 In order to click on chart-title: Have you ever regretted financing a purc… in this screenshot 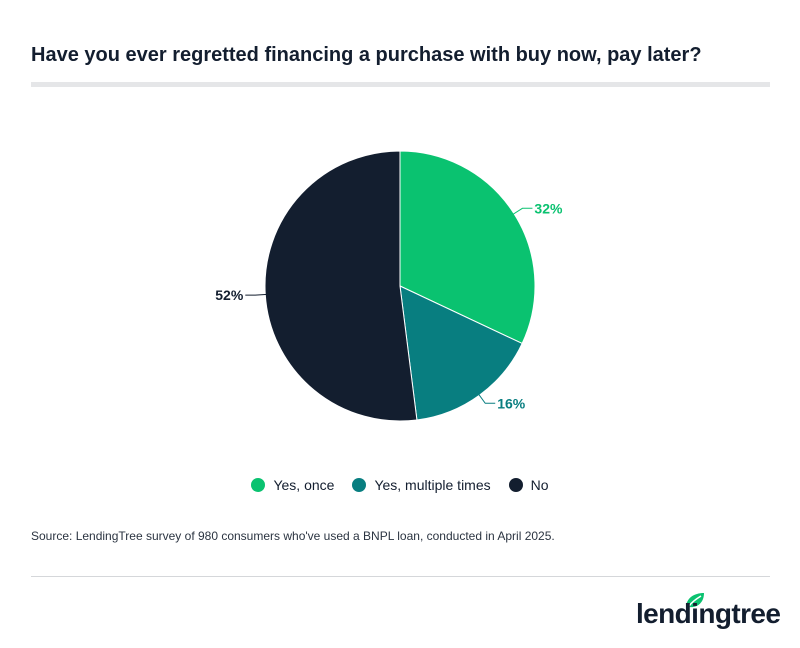, I will do `click(366, 55)`.